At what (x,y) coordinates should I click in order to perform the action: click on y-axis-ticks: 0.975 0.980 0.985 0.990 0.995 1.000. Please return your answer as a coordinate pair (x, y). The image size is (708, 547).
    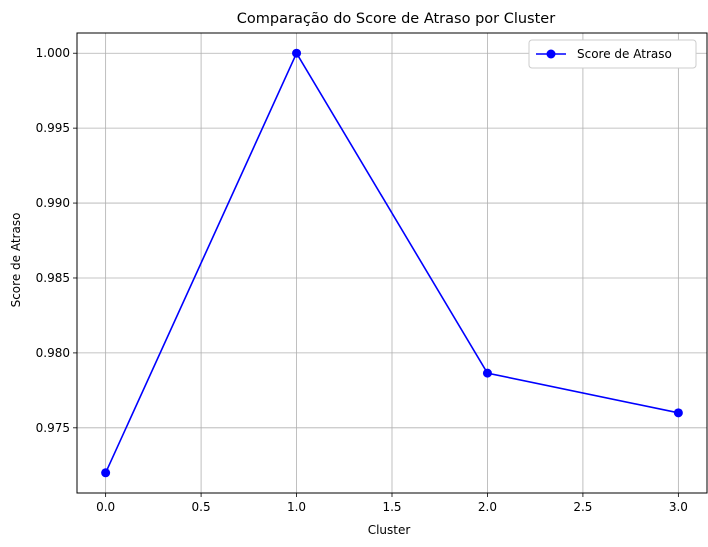
    Looking at the image, I should click on (56, 240).